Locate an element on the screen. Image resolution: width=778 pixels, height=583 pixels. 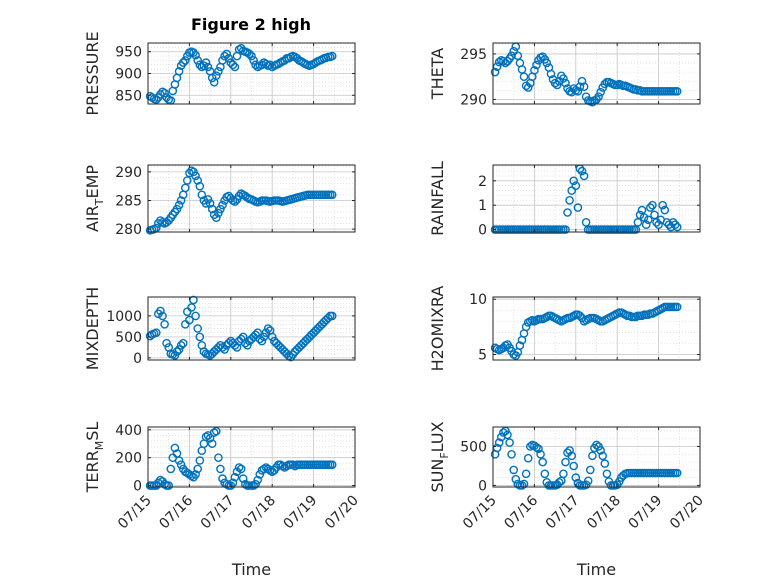
subplot-4: 0 1 2 RAINFALL is located at coordinates (564, 200).